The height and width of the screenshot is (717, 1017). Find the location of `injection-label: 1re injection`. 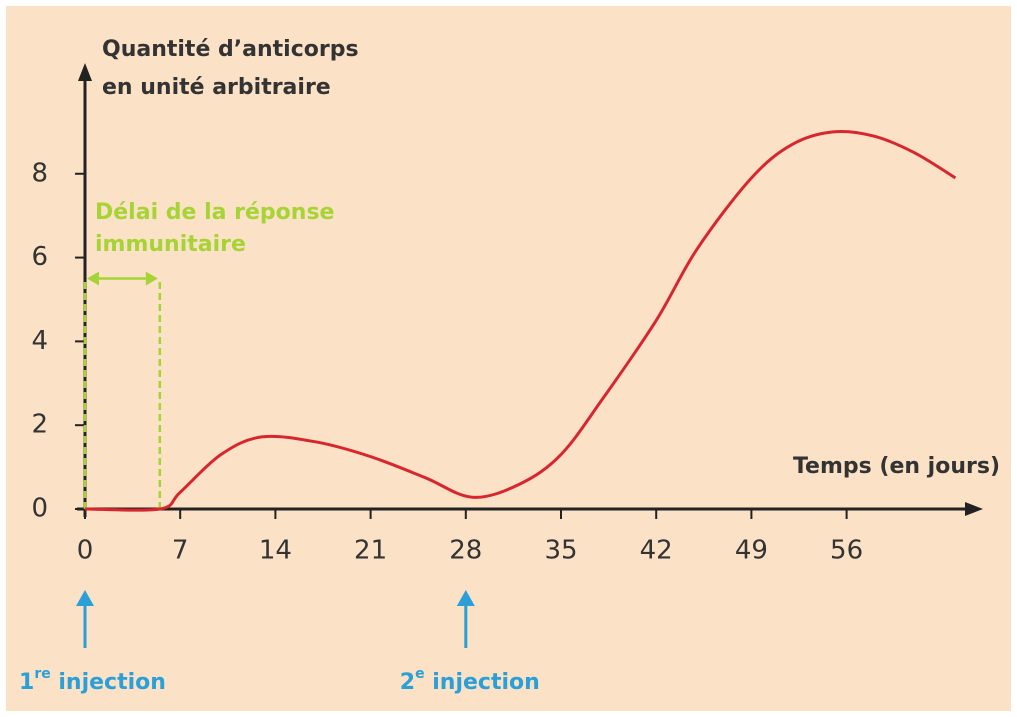

injection-label: 1re injection is located at coordinates (92, 680).